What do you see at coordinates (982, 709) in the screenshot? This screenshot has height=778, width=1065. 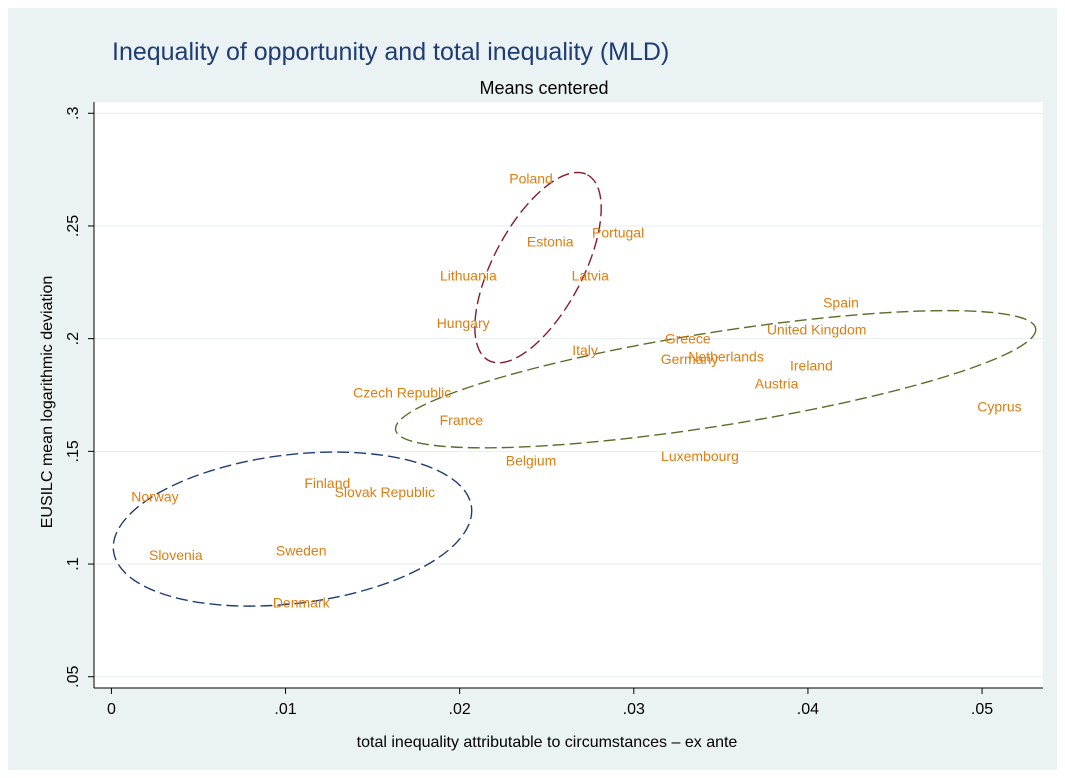 I see `x-tick-label: .05` at bounding box center [982, 709].